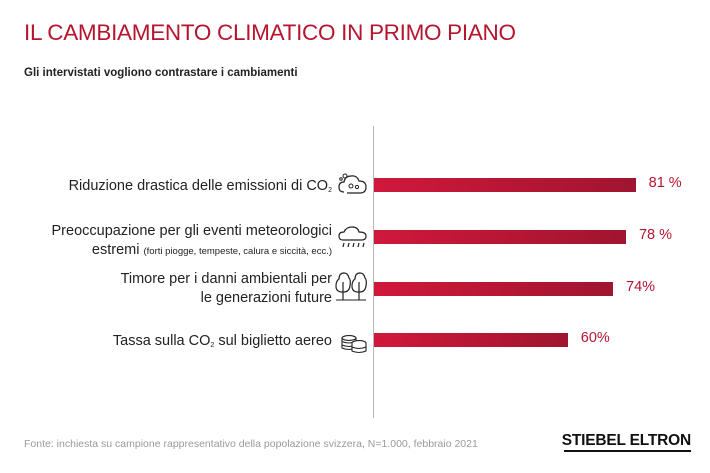 The width and height of the screenshot is (710, 473). I want to click on category-label-4-subscript: 2, so click(212, 345).